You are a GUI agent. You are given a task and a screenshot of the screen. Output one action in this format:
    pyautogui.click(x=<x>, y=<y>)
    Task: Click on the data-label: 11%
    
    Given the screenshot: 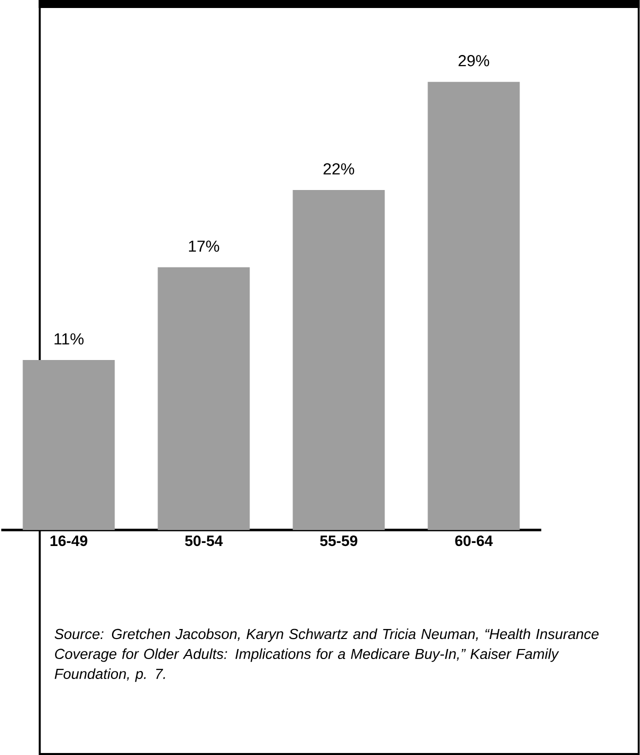 What is the action you would take?
    pyautogui.click(x=69, y=338)
    